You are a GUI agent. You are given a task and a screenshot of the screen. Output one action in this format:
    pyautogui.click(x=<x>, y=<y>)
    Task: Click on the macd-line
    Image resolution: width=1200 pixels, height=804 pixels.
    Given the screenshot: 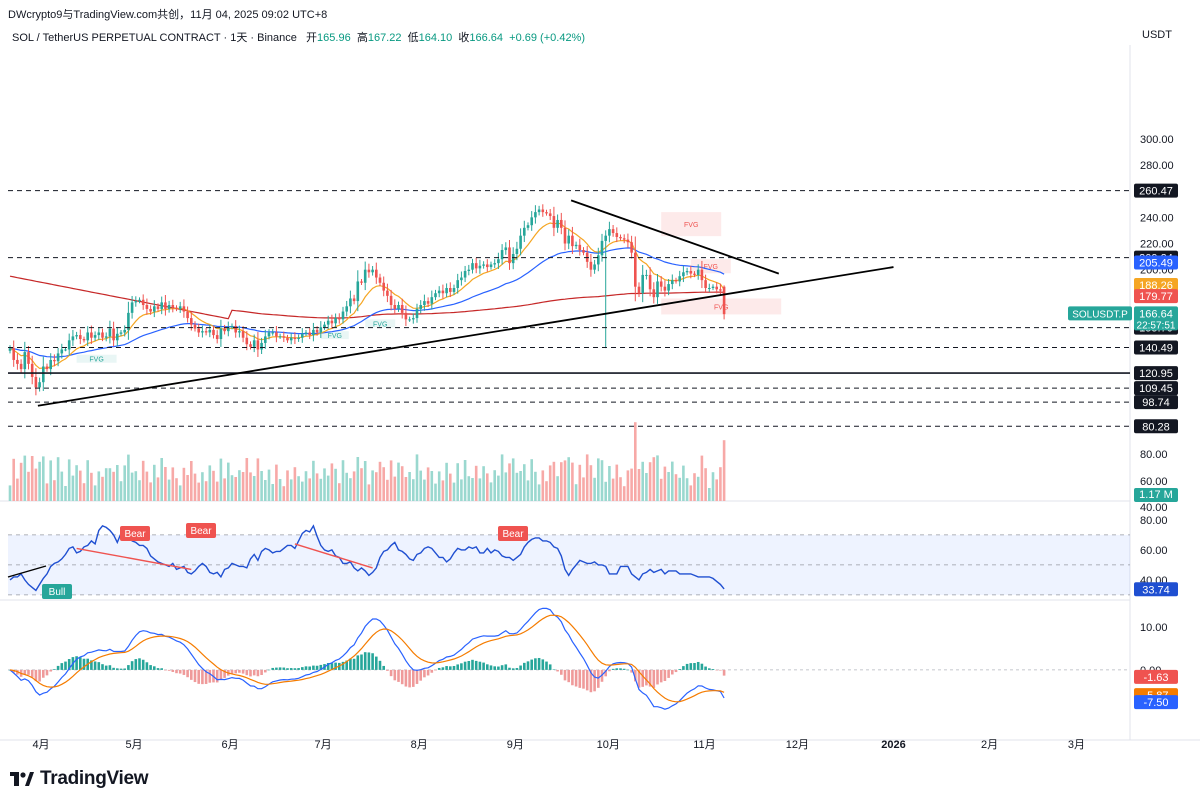 What is the action you would take?
    pyautogui.click(x=367, y=658)
    